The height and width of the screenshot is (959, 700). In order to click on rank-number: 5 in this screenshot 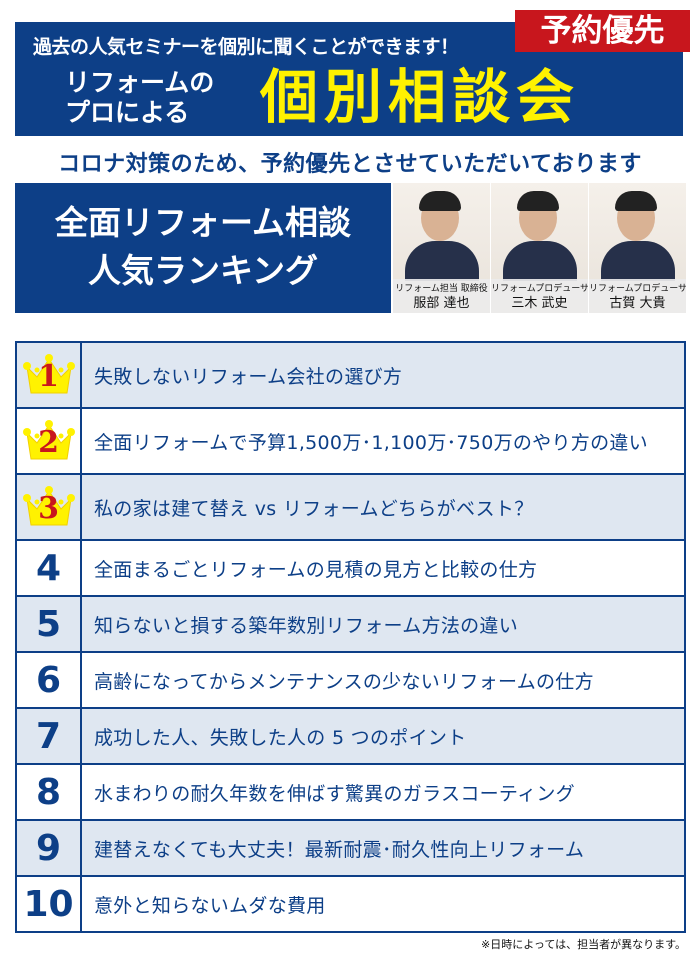, I will do `click(48, 624)`.